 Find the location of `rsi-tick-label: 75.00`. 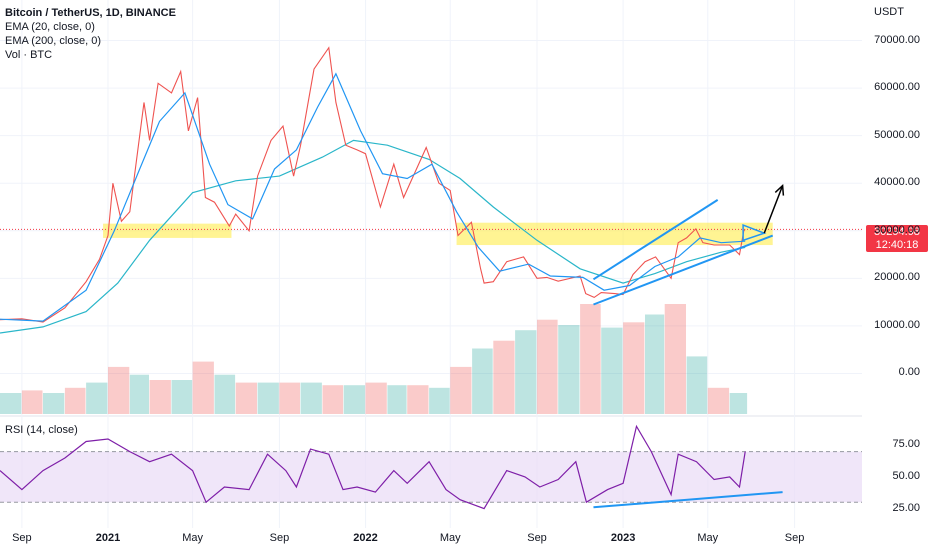

rsi-tick-label: 75.00 is located at coordinates (906, 444).